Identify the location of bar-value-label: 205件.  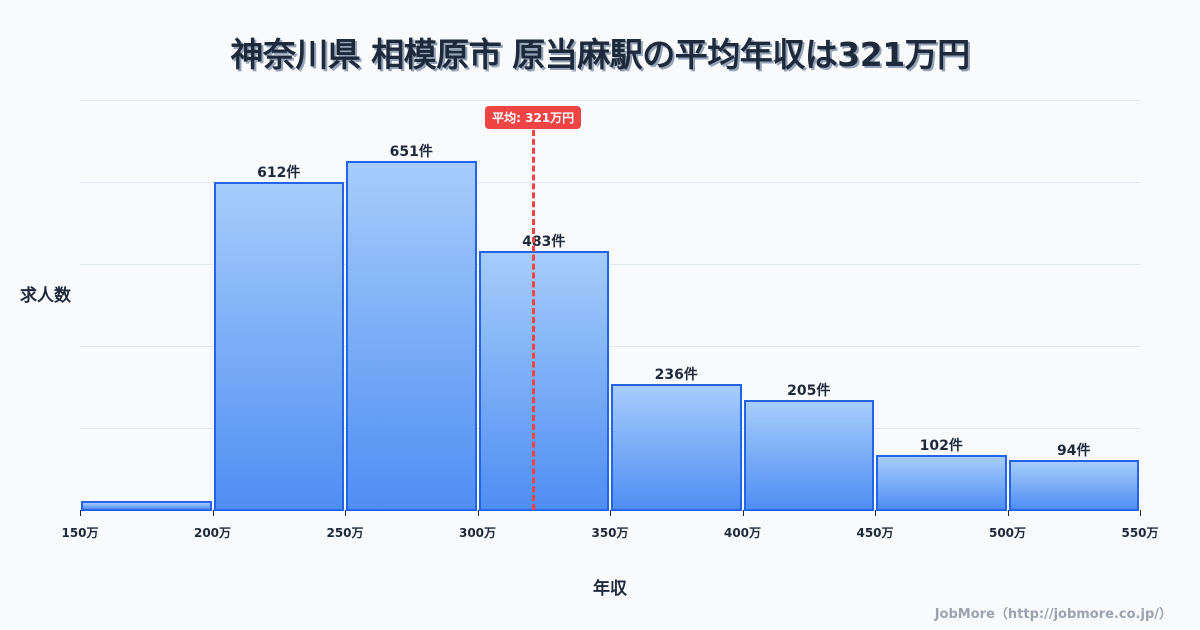
(809, 391).